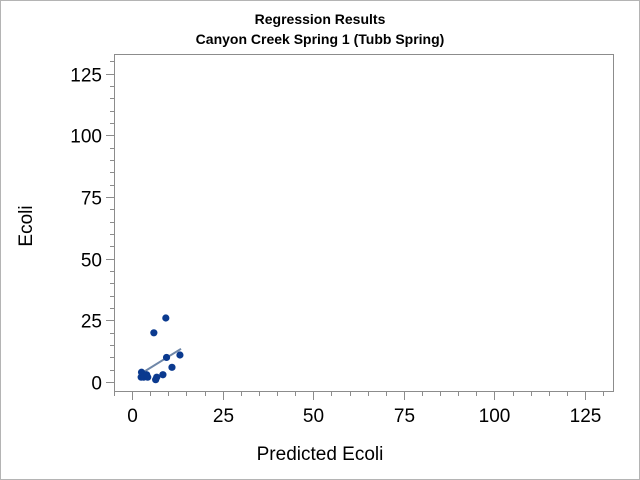  What do you see at coordinates (223, 416) in the screenshot?
I see `x-tick-label: 25` at bounding box center [223, 416].